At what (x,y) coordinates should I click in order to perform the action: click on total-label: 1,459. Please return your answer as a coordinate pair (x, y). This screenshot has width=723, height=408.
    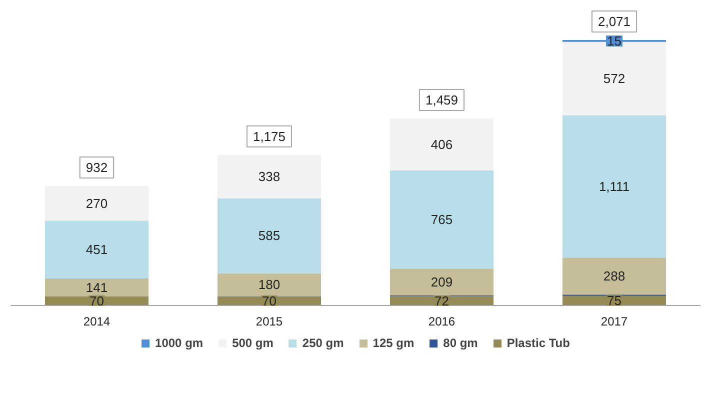
    Looking at the image, I should click on (441, 100).